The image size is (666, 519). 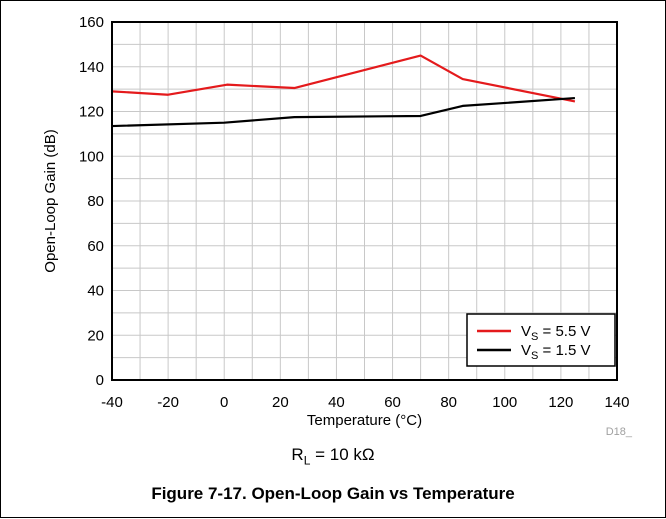 What do you see at coordinates (224, 402) in the screenshot?
I see `x-tick-label: 0` at bounding box center [224, 402].